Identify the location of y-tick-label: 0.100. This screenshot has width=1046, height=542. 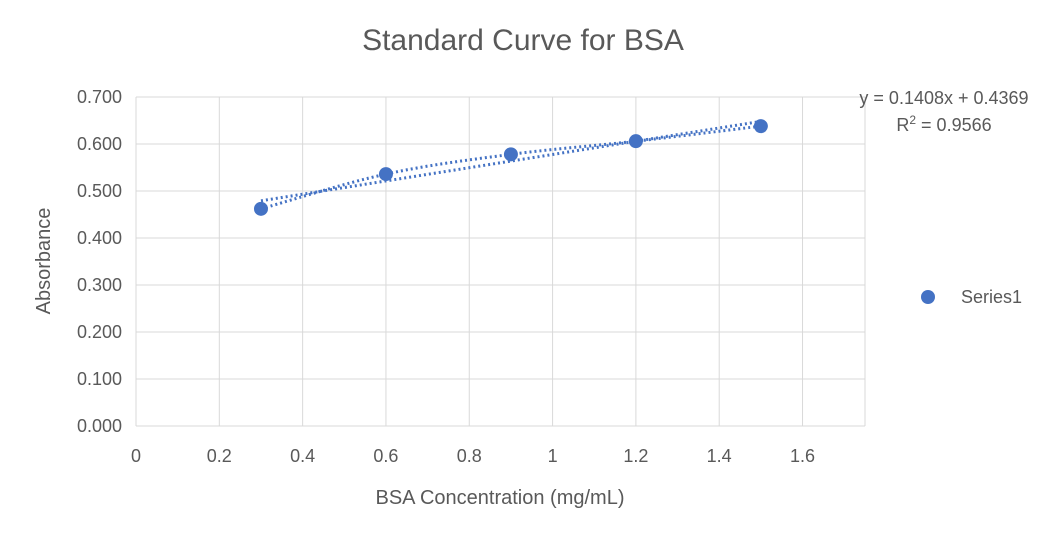
(99, 379).